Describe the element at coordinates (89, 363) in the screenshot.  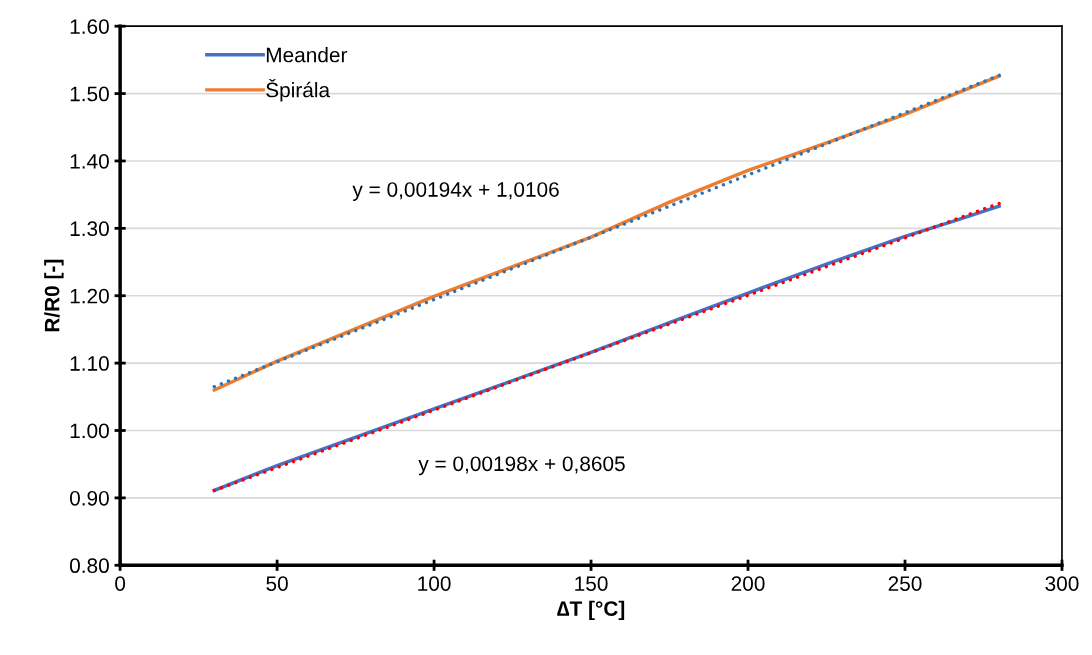
I see `y-tick-label: 1.10` at that location.